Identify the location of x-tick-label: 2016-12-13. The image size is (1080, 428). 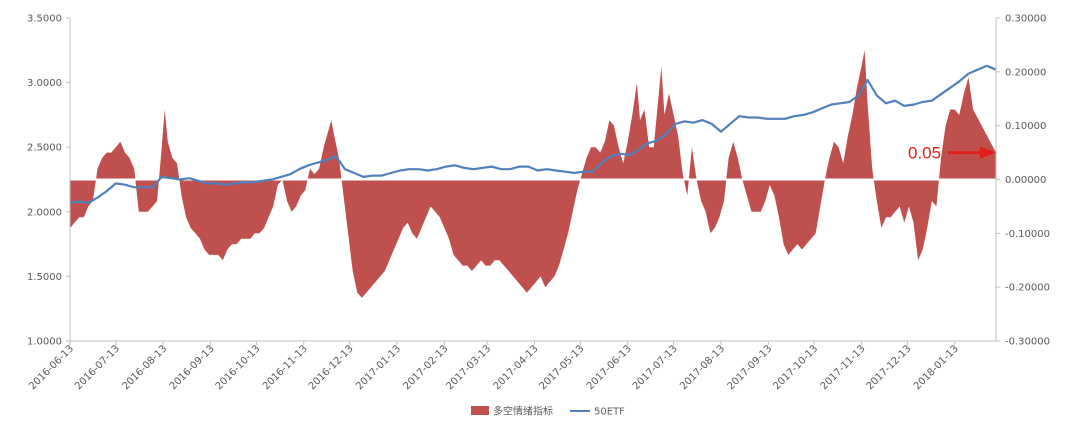
(331, 367).